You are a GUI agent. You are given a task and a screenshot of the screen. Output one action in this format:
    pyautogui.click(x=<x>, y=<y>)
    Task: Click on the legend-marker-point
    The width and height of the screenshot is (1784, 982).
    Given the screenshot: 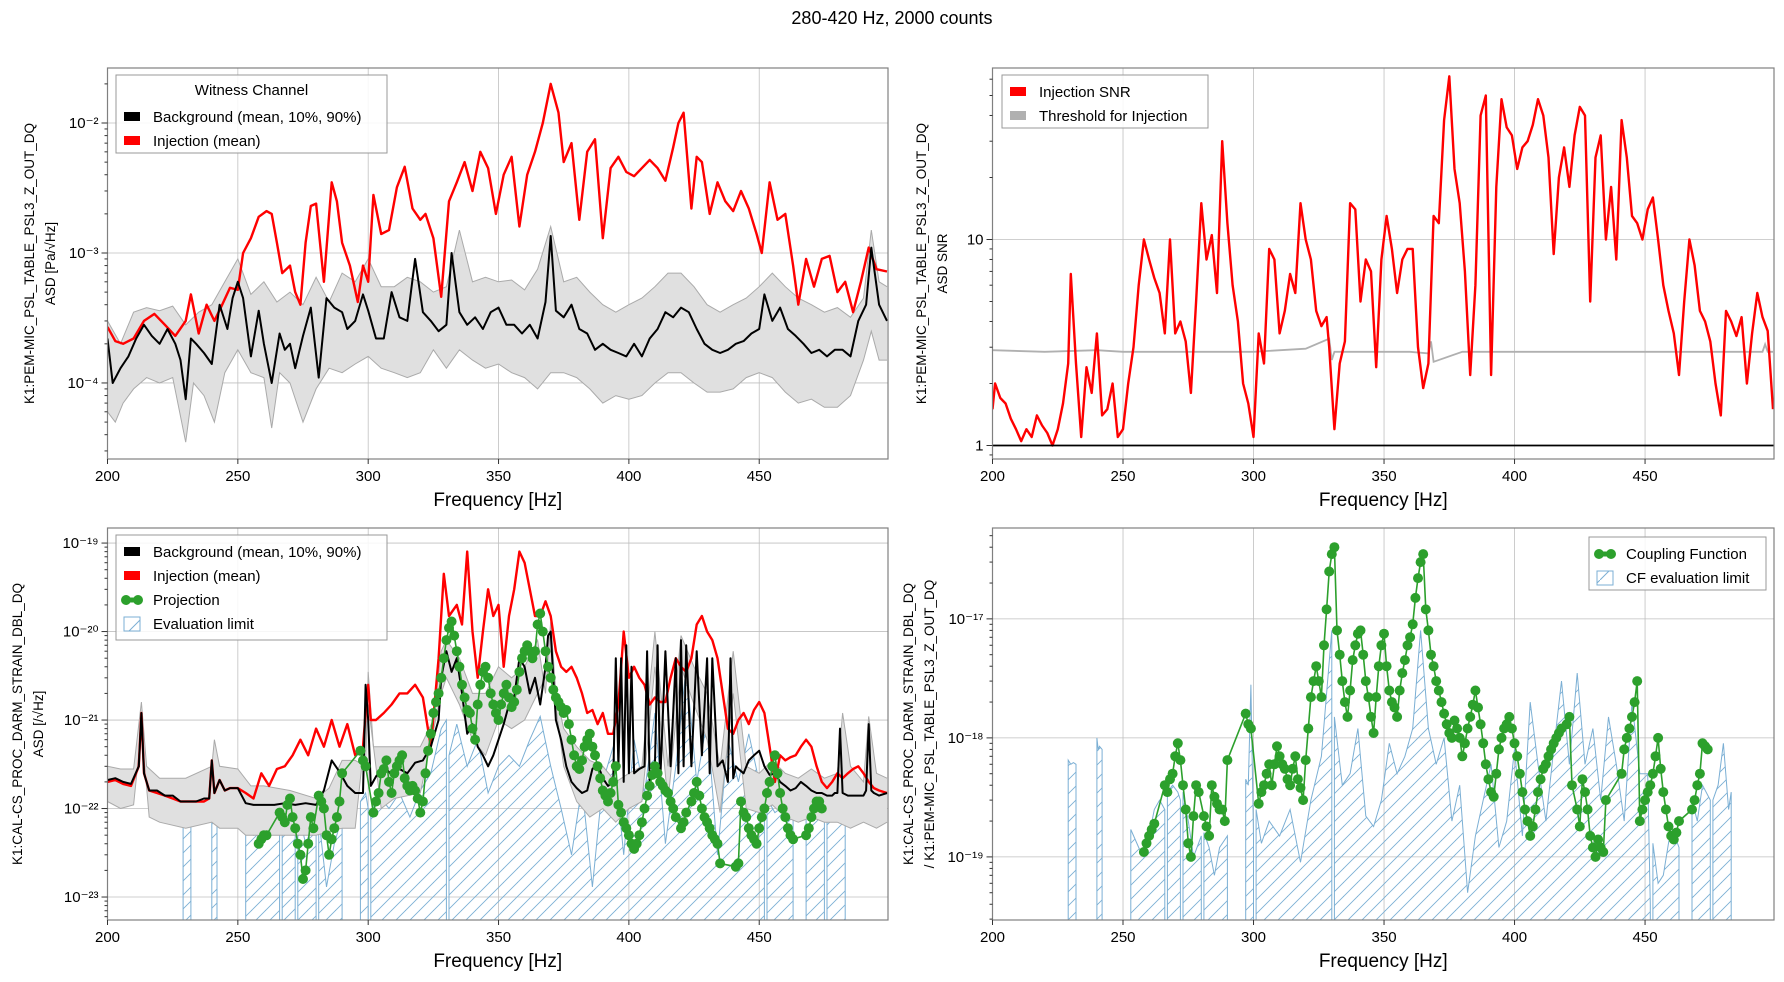 What is the action you would take?
    pyautogui.click(x=126, y=600)
    